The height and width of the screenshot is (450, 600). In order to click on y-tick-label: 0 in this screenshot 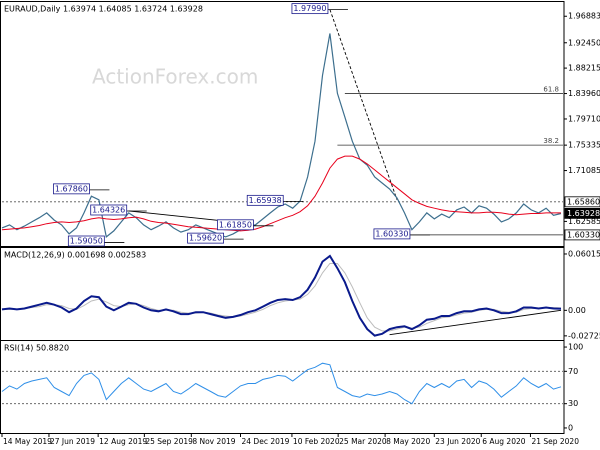, I will do `click(570, 427)`.